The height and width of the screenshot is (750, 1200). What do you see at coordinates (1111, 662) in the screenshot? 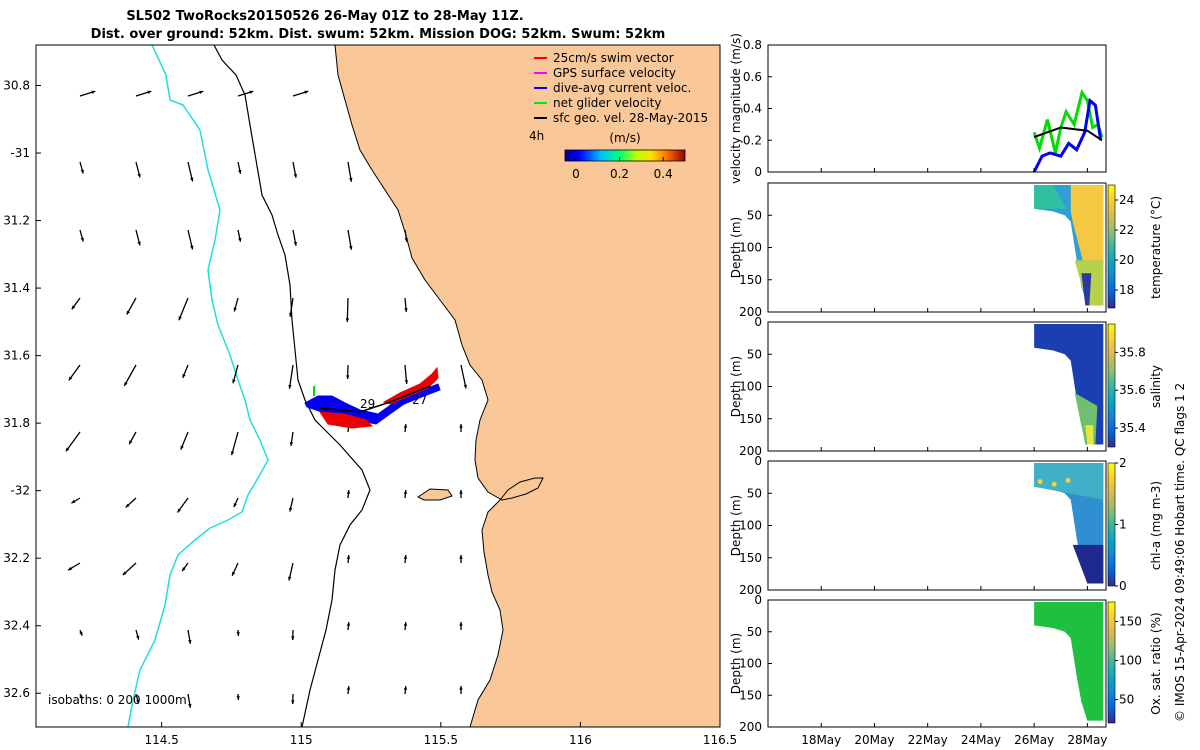
I see `oxygen-colorbar` at bounding box center [1111, 662].